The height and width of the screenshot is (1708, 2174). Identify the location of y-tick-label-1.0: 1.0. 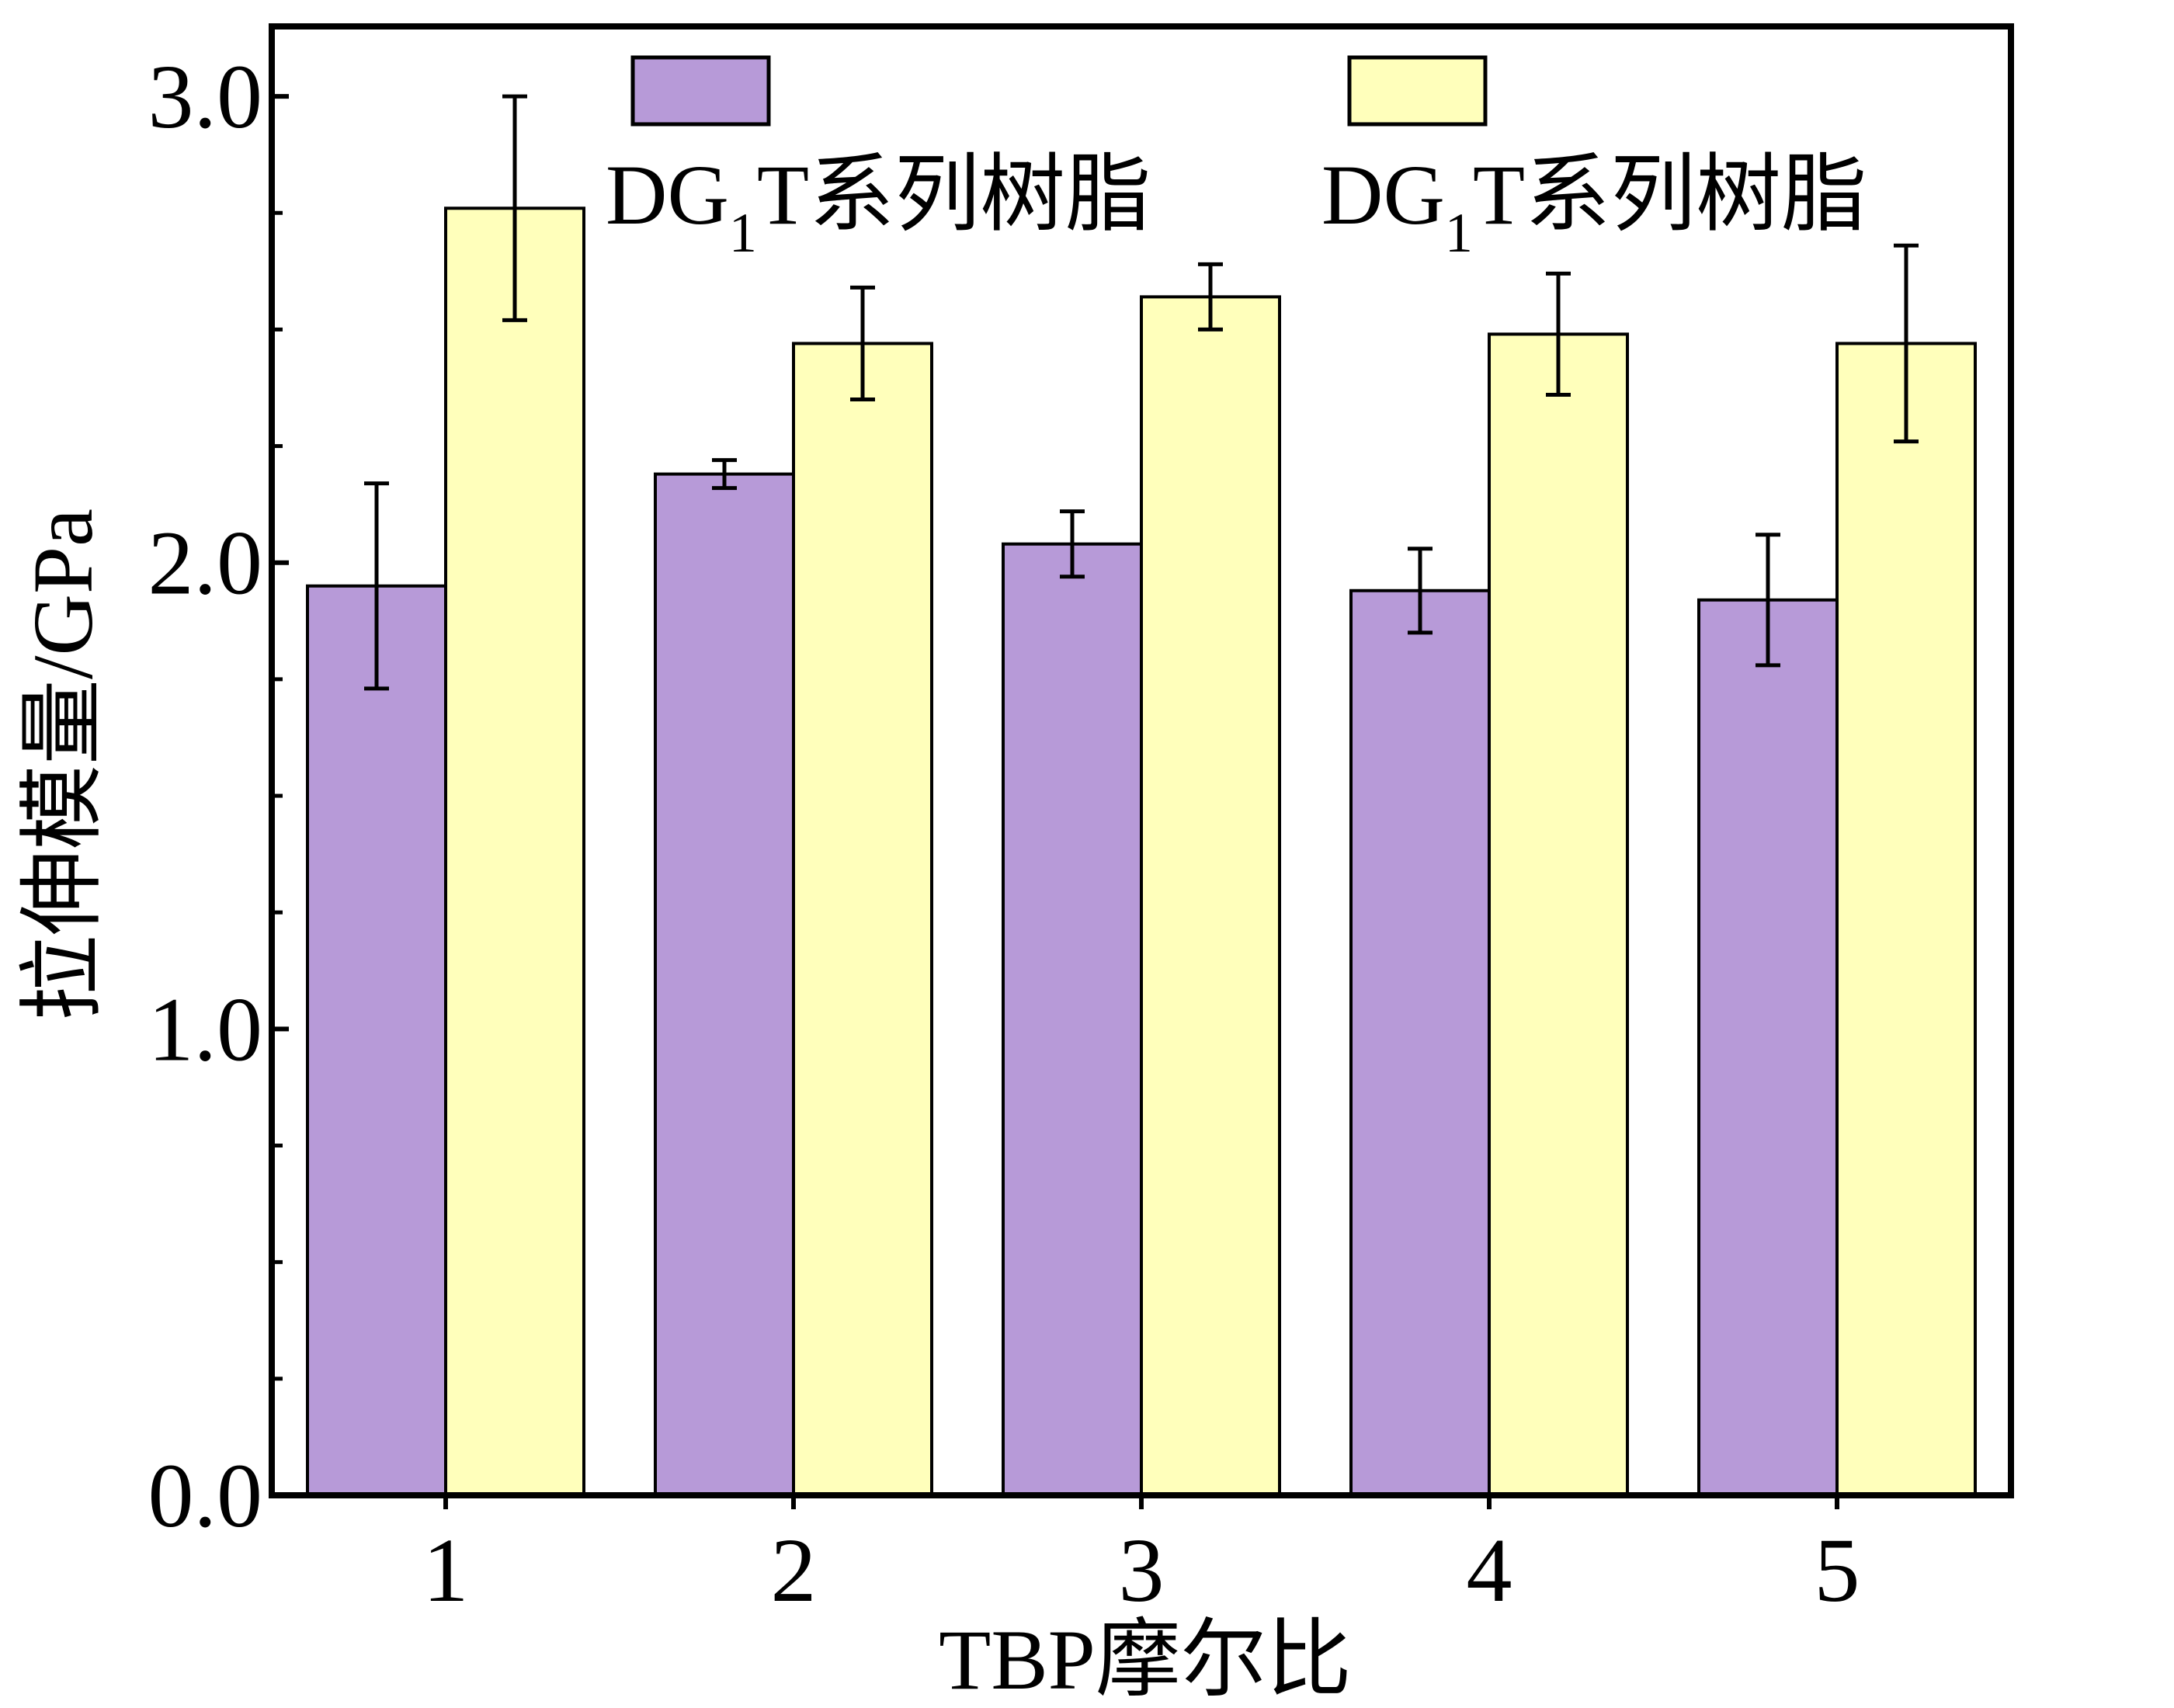
(206, 1029).